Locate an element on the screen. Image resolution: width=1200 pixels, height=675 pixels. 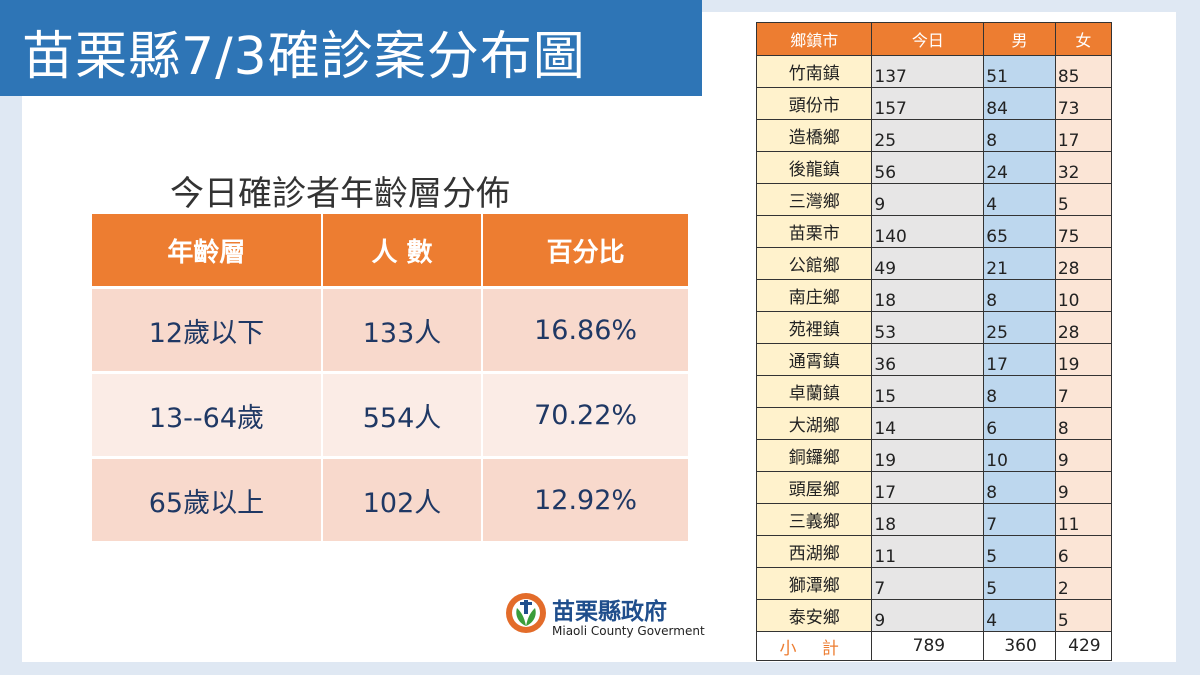
table-row: 銅鑼鄉 19 10 9 is located at coordinates (934, 455).